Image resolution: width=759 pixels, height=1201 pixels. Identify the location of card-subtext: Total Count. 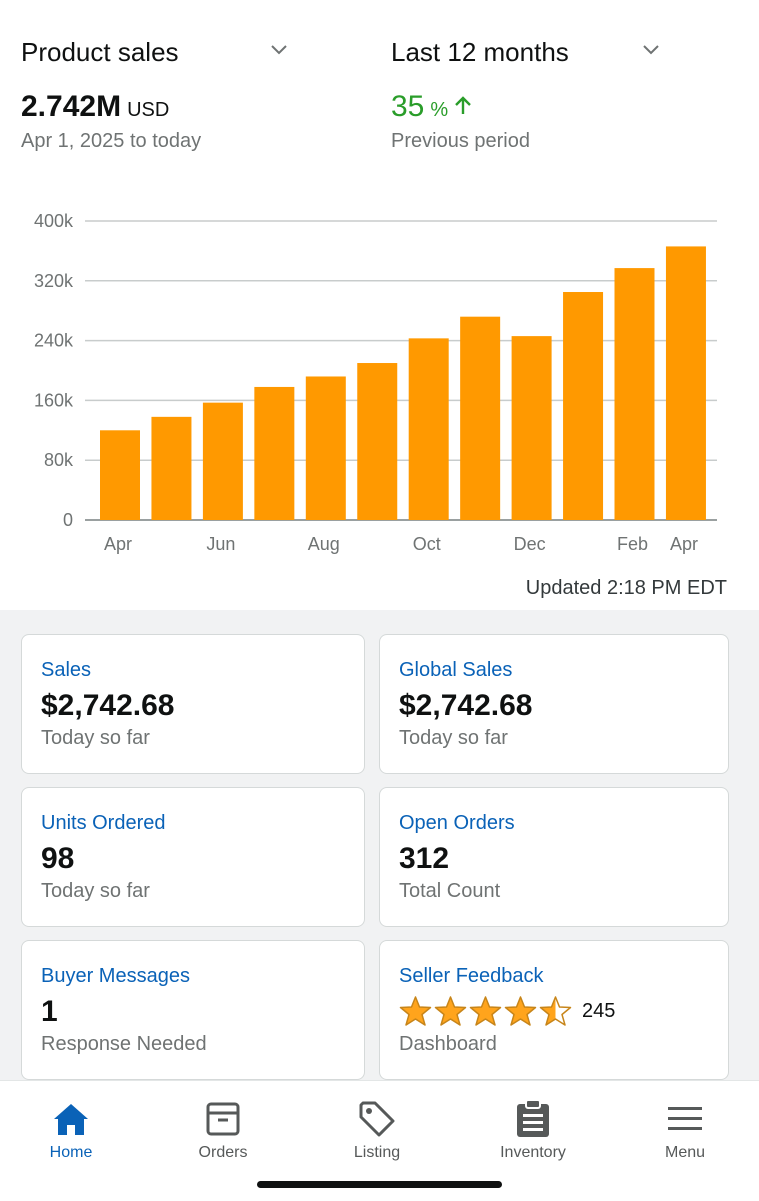
(450, 891).